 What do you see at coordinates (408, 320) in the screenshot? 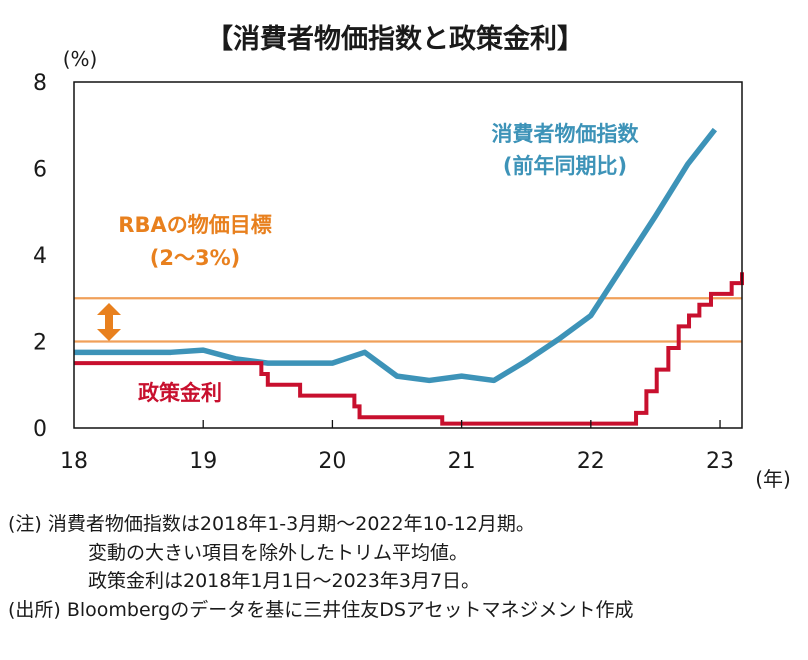
I see `target-band` at bounding box center [408, 320].